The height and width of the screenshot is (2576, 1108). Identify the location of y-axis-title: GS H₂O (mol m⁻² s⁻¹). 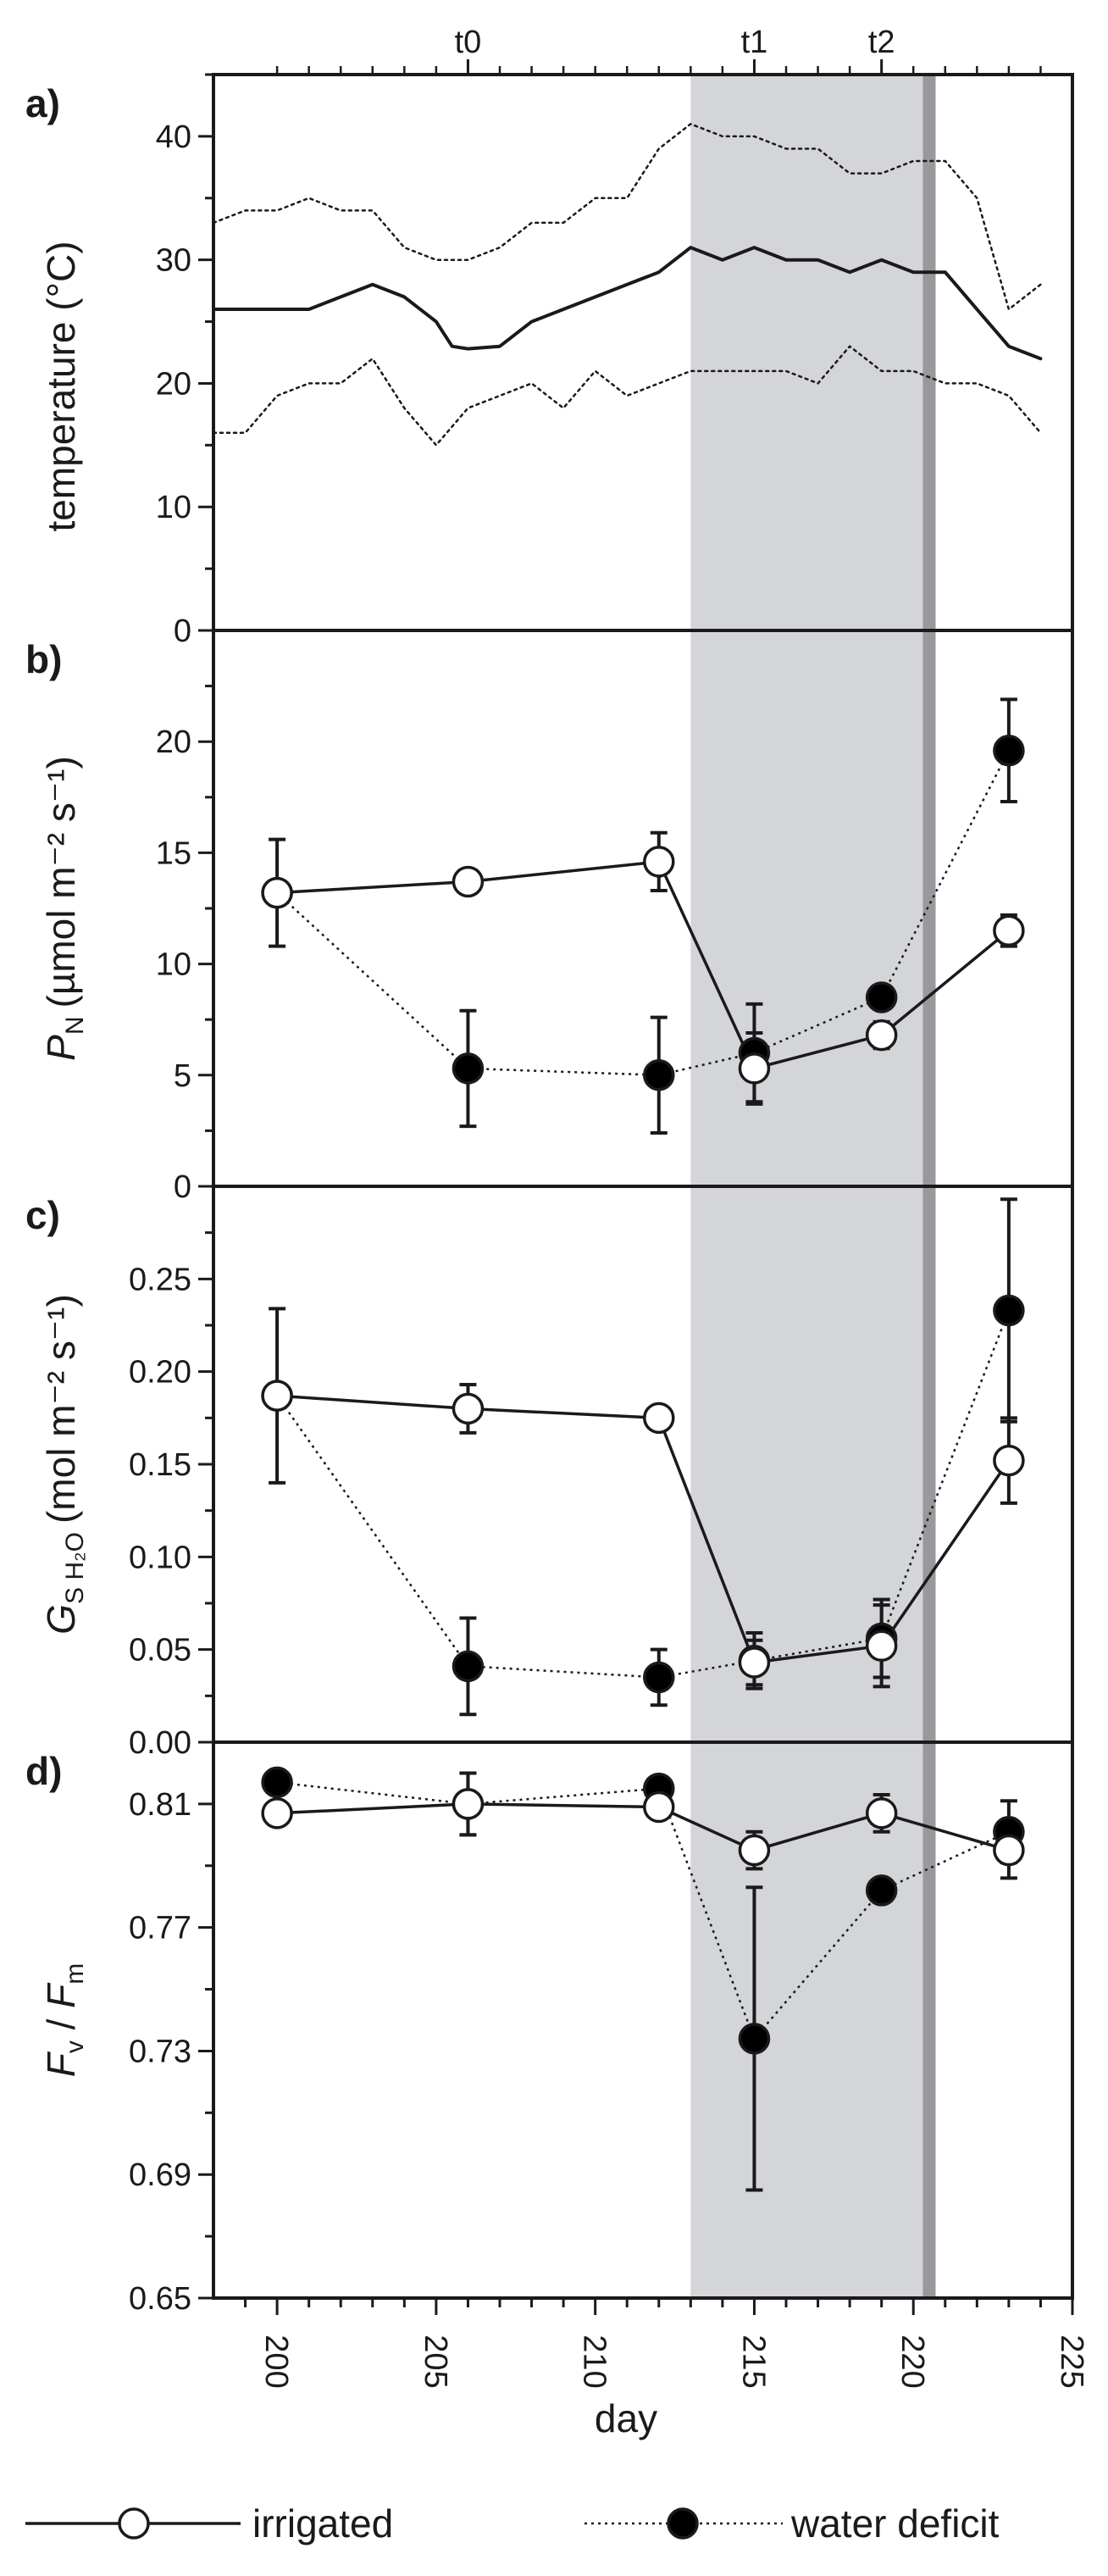
(64, 1464).